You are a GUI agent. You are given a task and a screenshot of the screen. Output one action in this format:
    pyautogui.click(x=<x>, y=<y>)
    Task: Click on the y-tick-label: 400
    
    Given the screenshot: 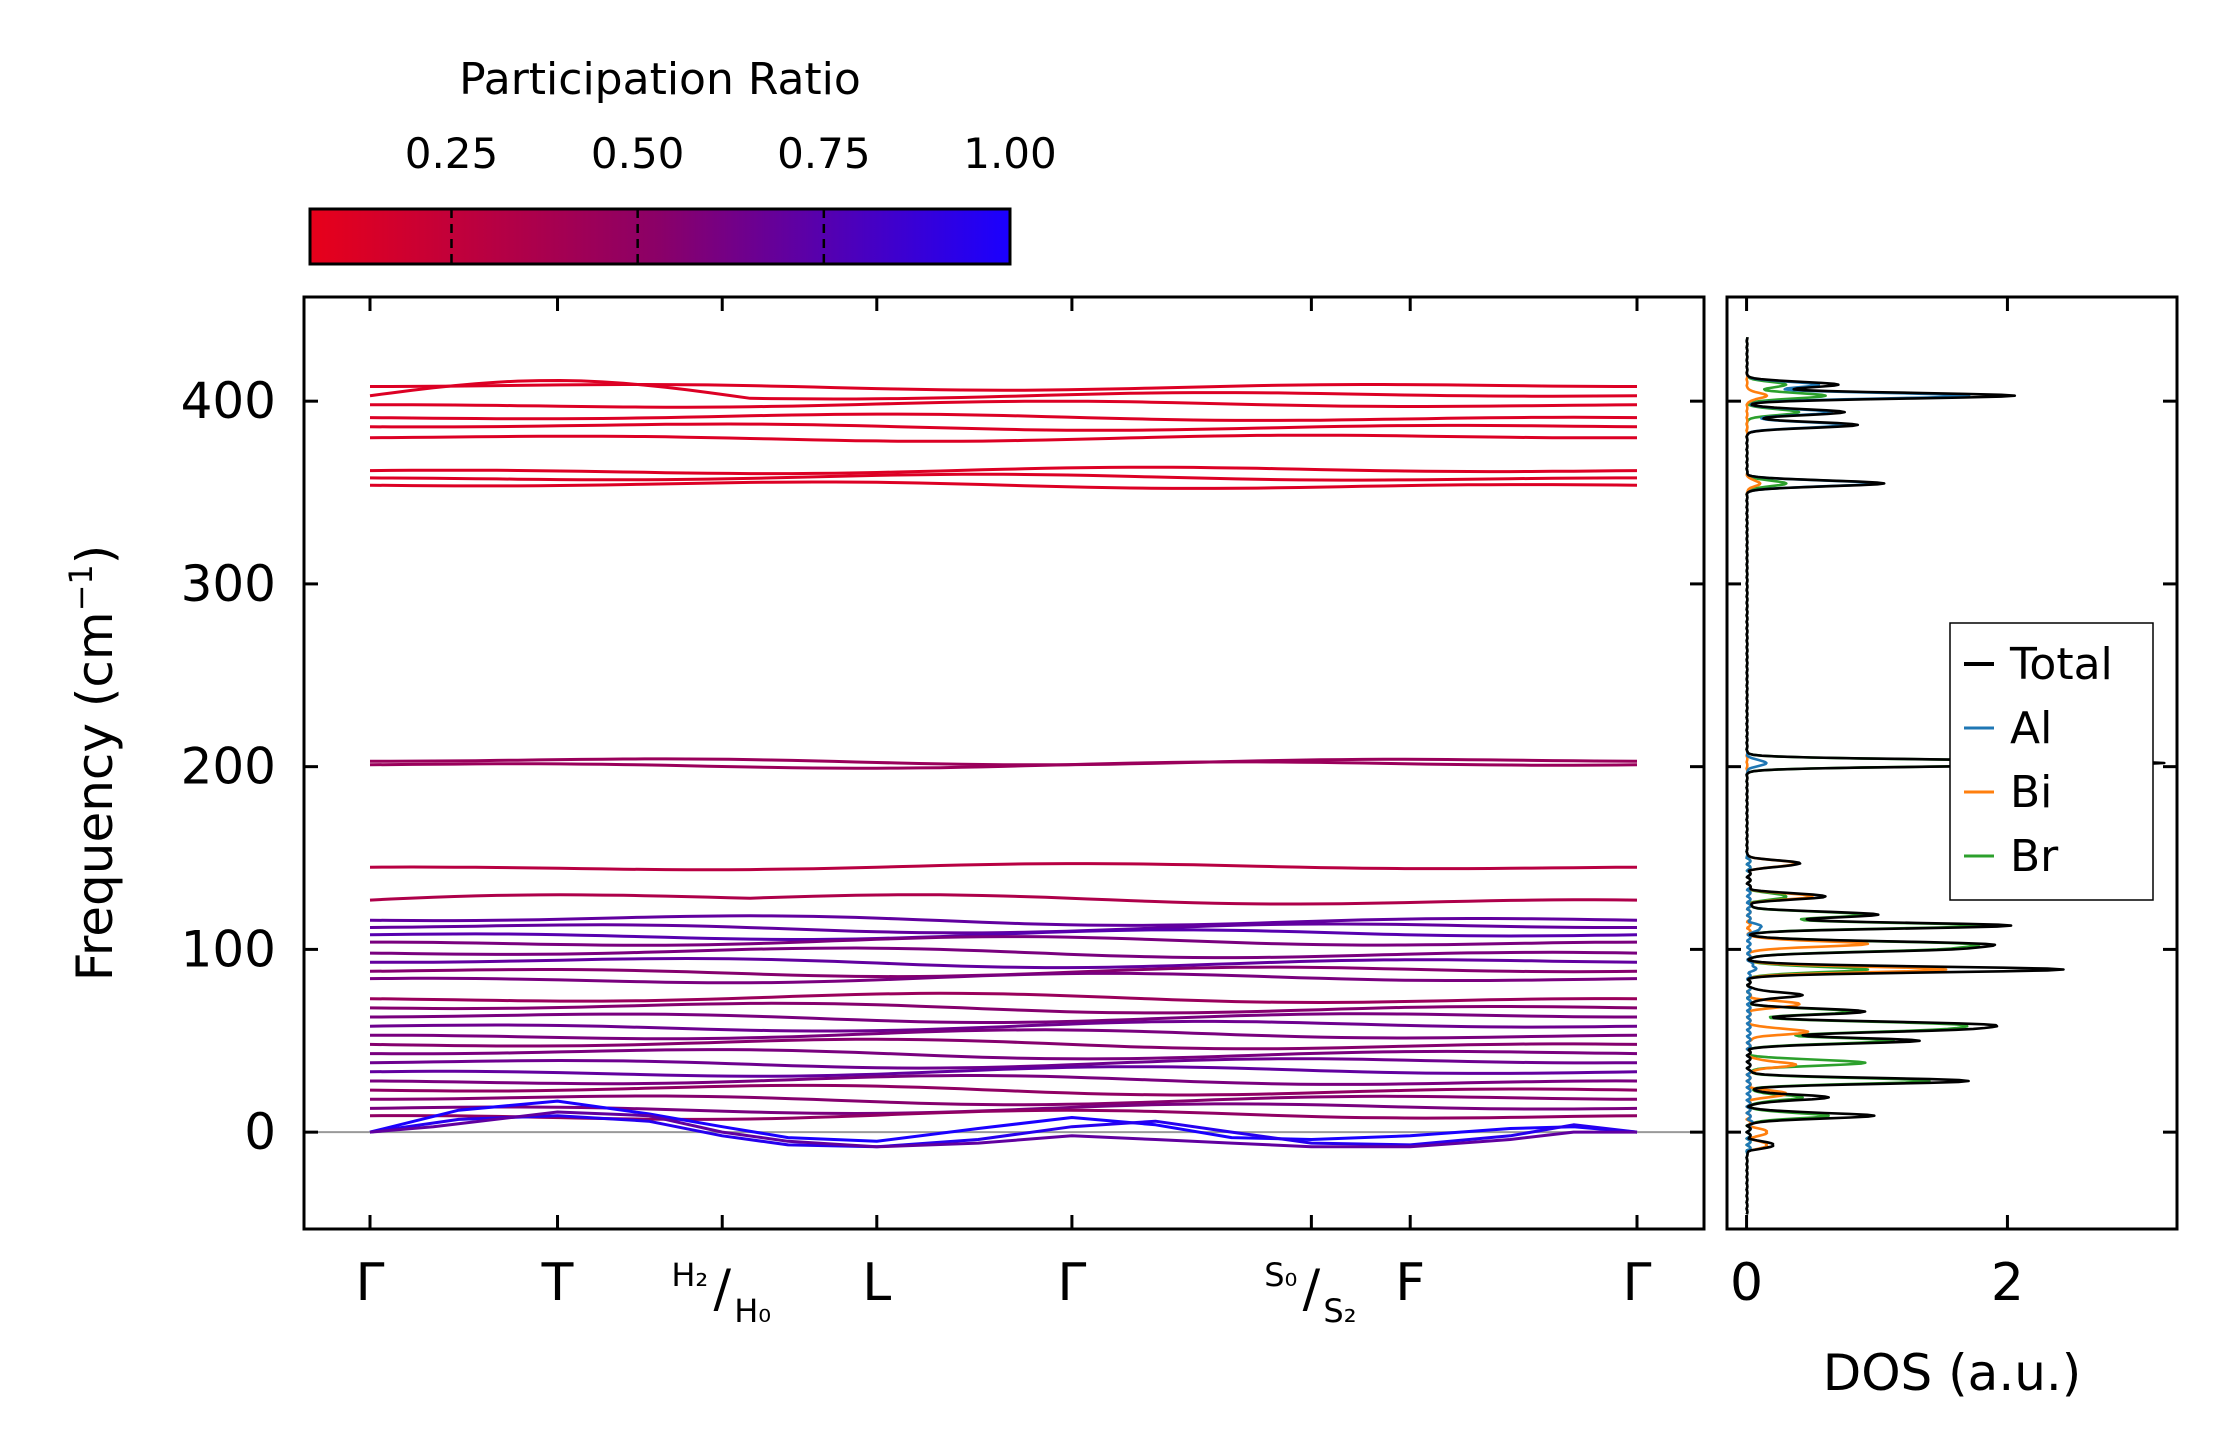 What is the action you would take?
    pyautogui.click(x=228, y=401)
    